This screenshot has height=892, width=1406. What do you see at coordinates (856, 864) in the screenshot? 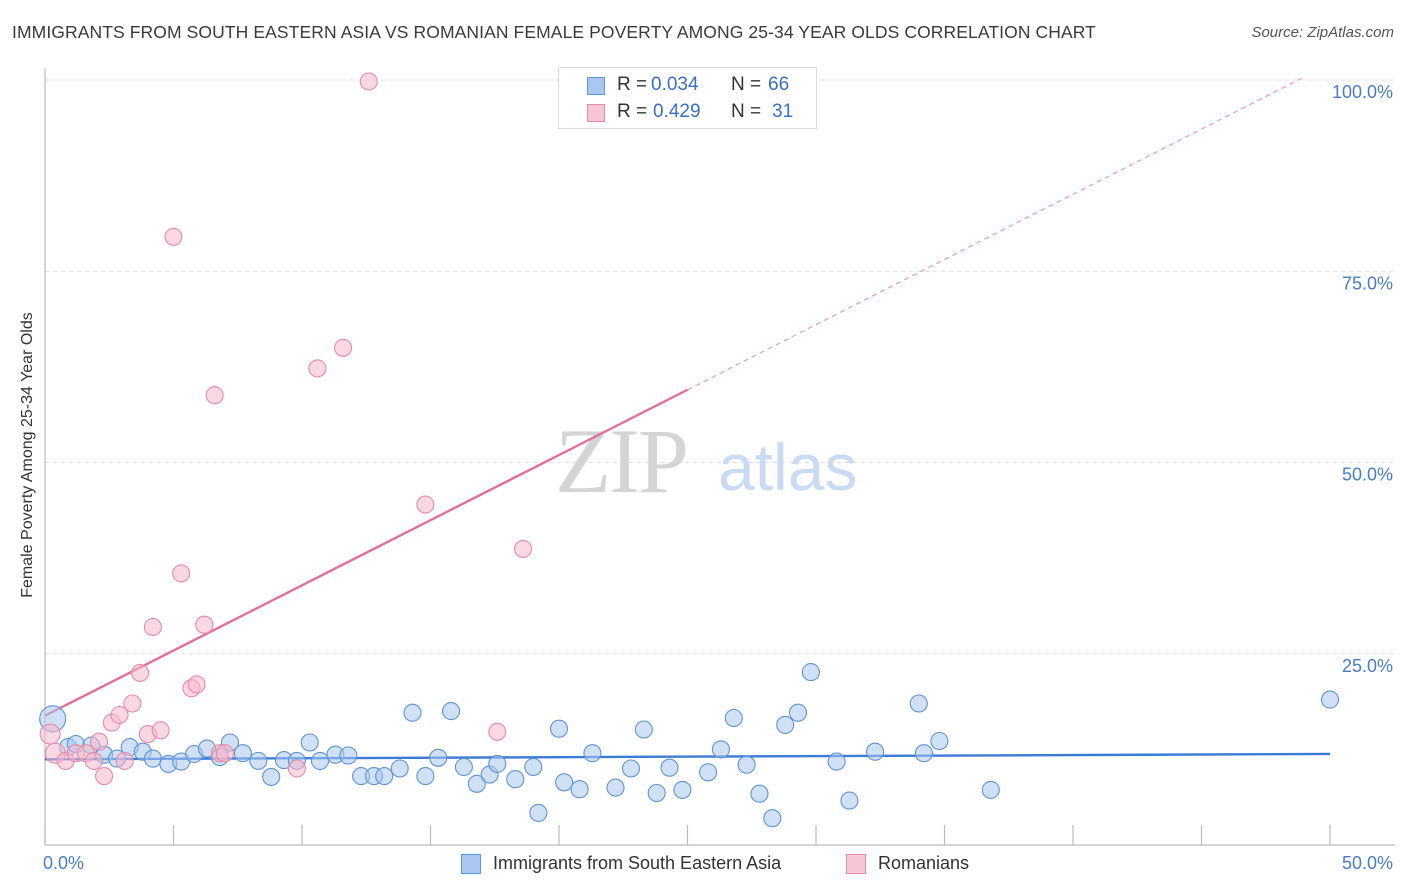
I see `legend-swatch-pink` at bounding box center [856, 864].